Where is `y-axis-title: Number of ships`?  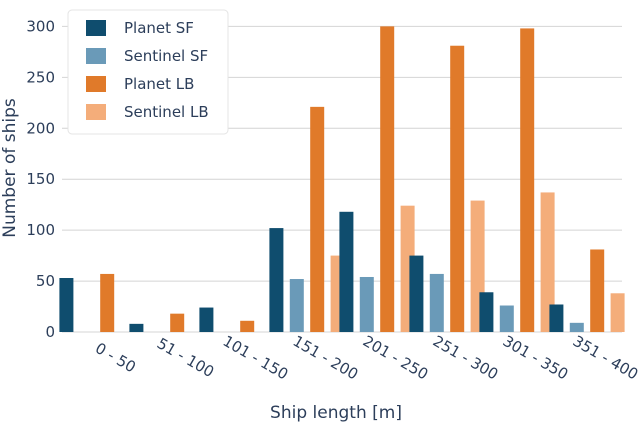 y-axis-title: Number of ships is located at coordinates (10, 168).